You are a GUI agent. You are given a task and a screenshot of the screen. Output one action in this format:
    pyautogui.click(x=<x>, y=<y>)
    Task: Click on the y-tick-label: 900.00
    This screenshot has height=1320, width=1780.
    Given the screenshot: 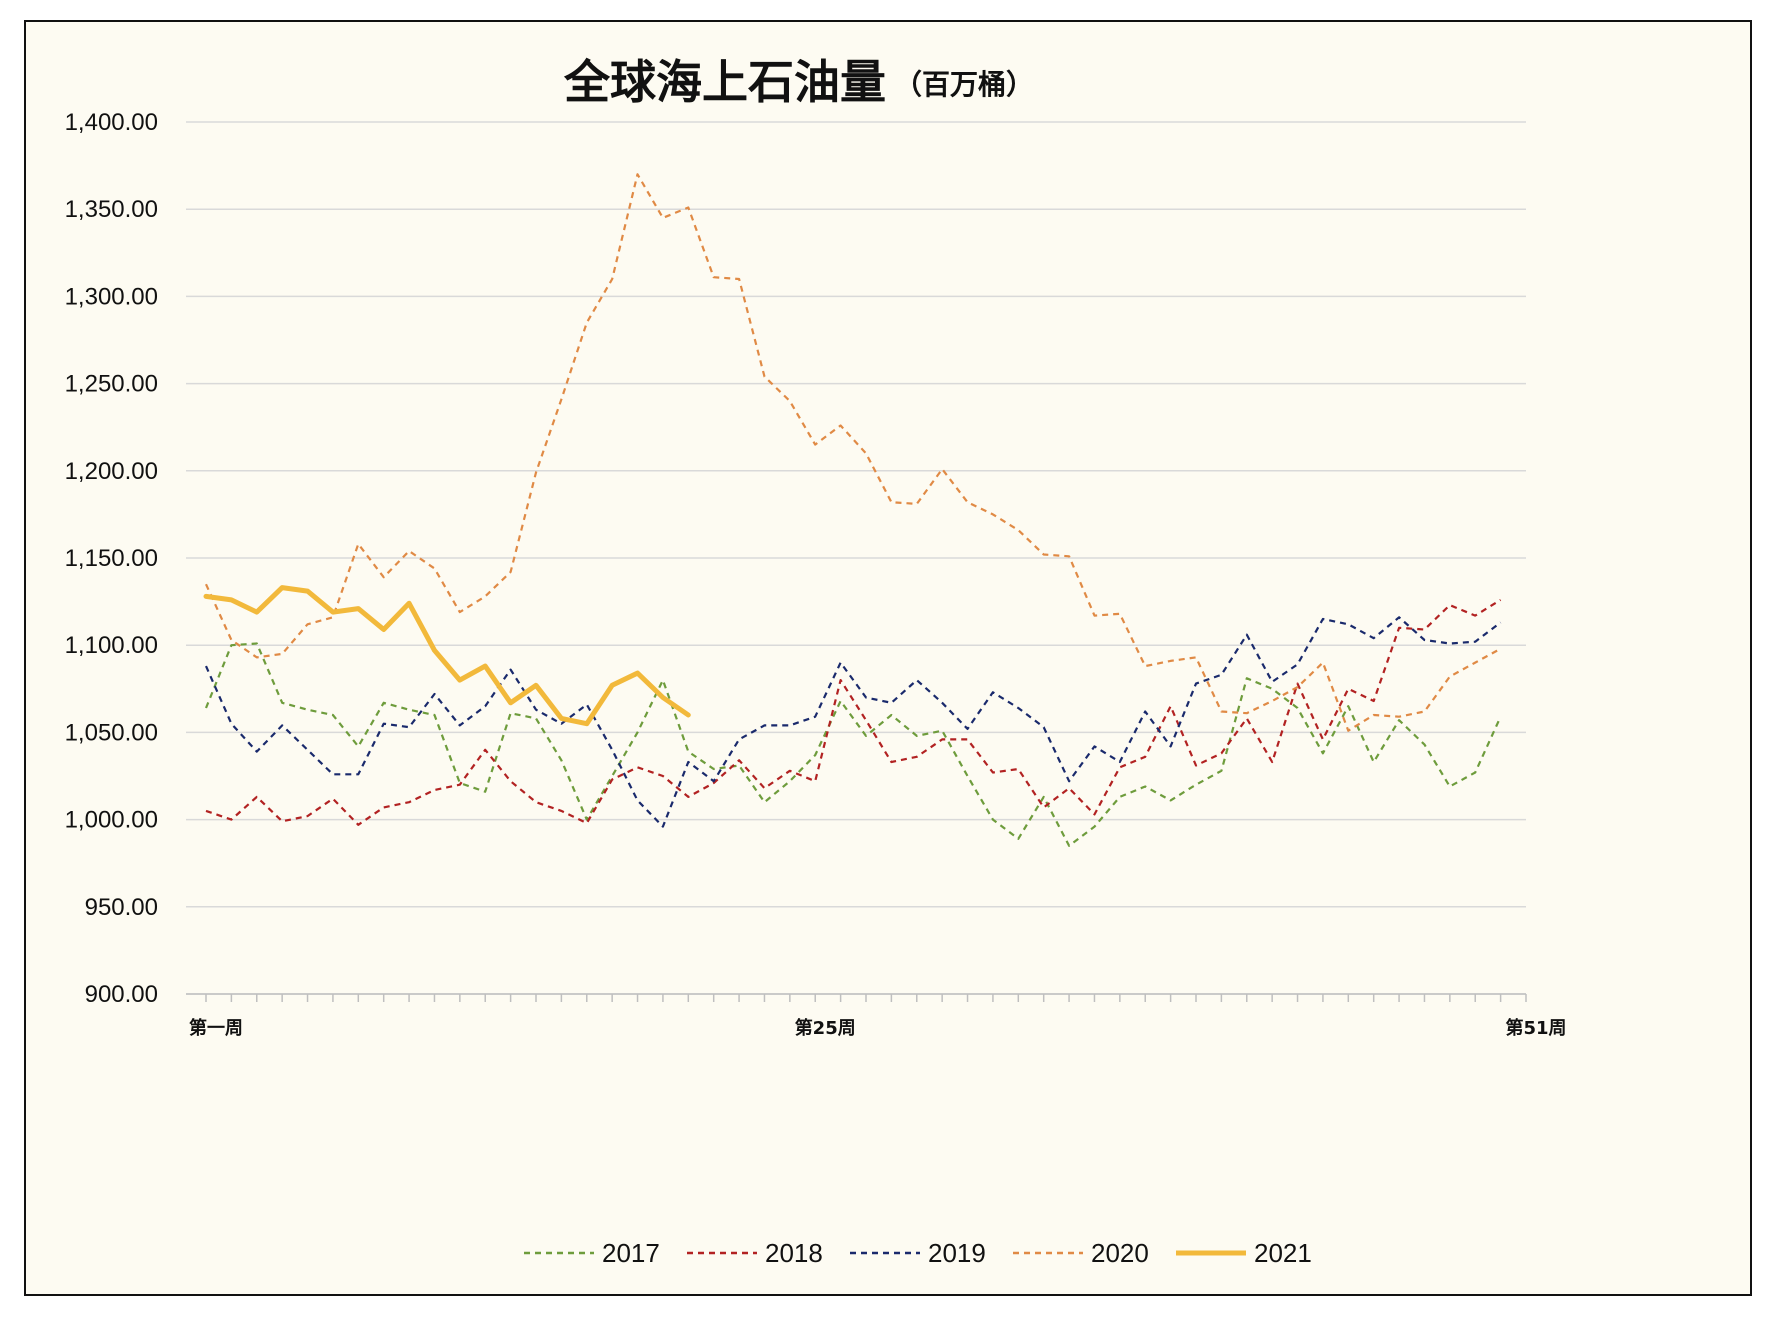 What is the action you would take?
    pyautogui.click(x=121, y=994)
    